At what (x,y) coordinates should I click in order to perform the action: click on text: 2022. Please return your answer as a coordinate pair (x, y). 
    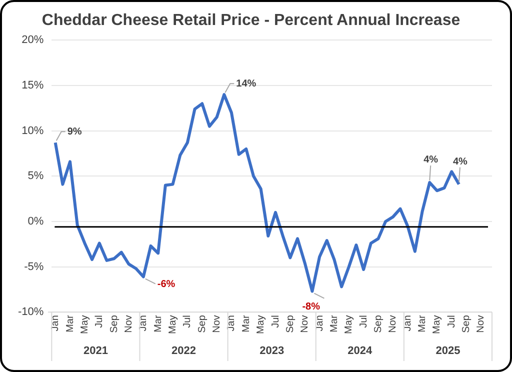
    Looking at the image, I should click on (184, 351).